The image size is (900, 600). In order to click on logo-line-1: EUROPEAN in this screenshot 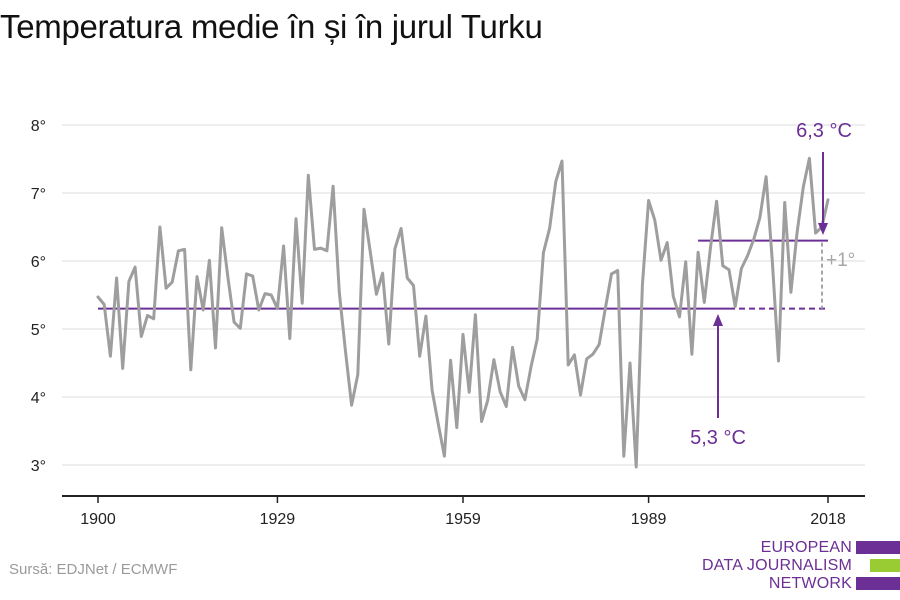, I will do `click(806, 547)`.